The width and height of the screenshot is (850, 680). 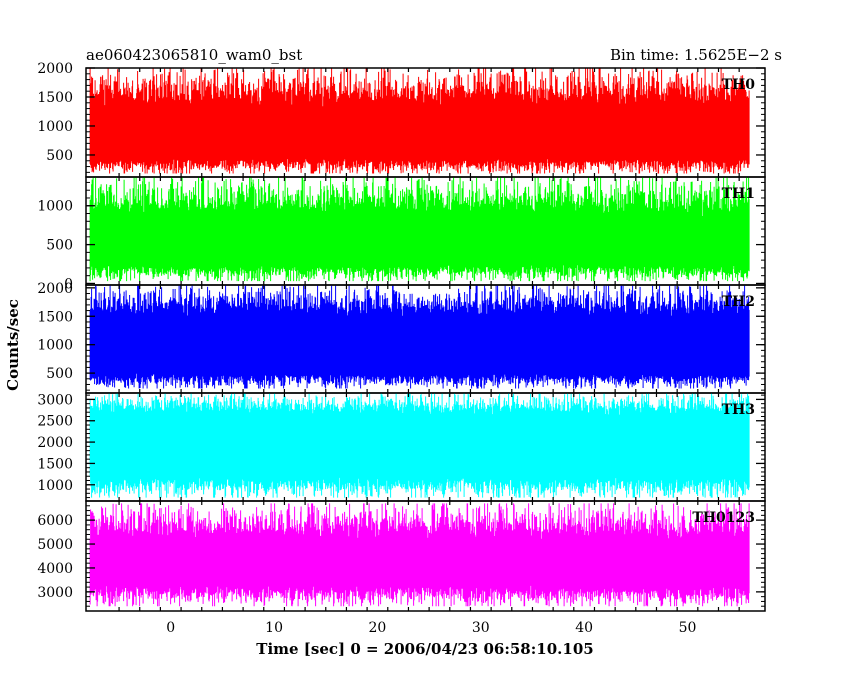 I want to click on y-tick-label: 4000, so click(x=55, y=569).